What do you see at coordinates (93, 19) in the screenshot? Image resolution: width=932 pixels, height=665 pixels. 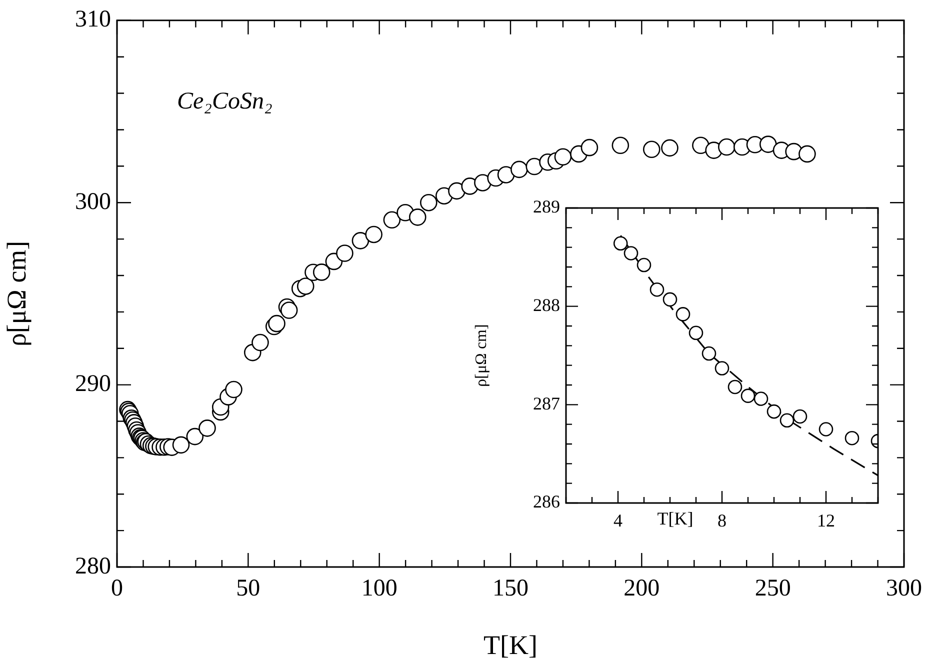 I see `y-tick-label: 310` at bounding box center [93, 19].